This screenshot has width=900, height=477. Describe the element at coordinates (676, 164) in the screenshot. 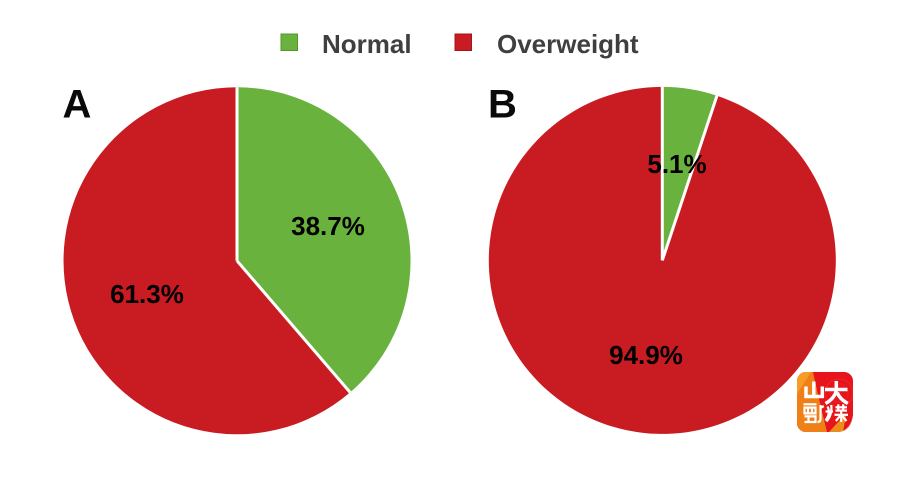

I see `svg-text: 5.1%` at that location.